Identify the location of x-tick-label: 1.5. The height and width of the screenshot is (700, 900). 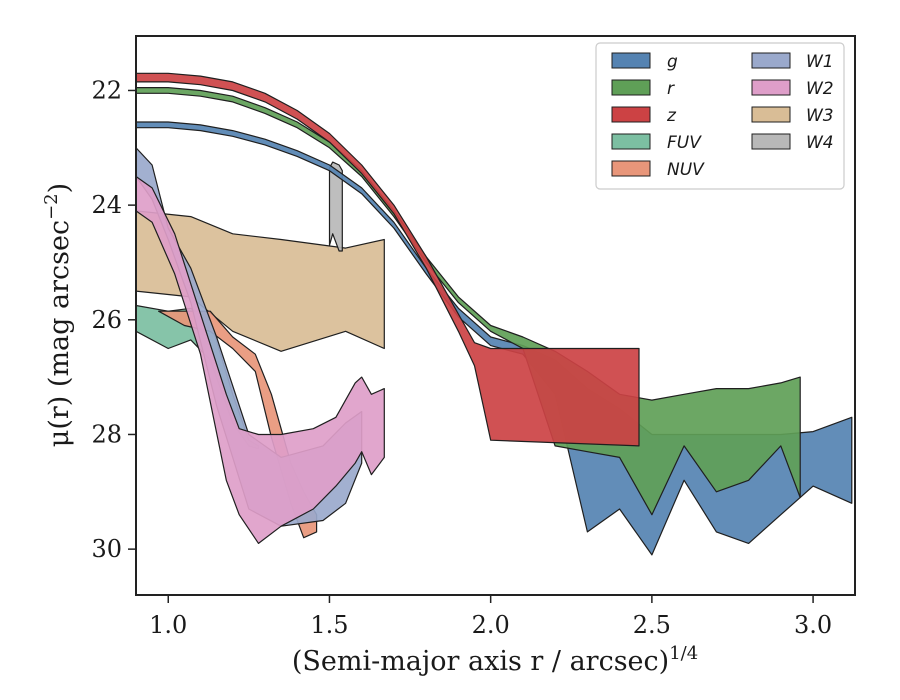
(329, 625).